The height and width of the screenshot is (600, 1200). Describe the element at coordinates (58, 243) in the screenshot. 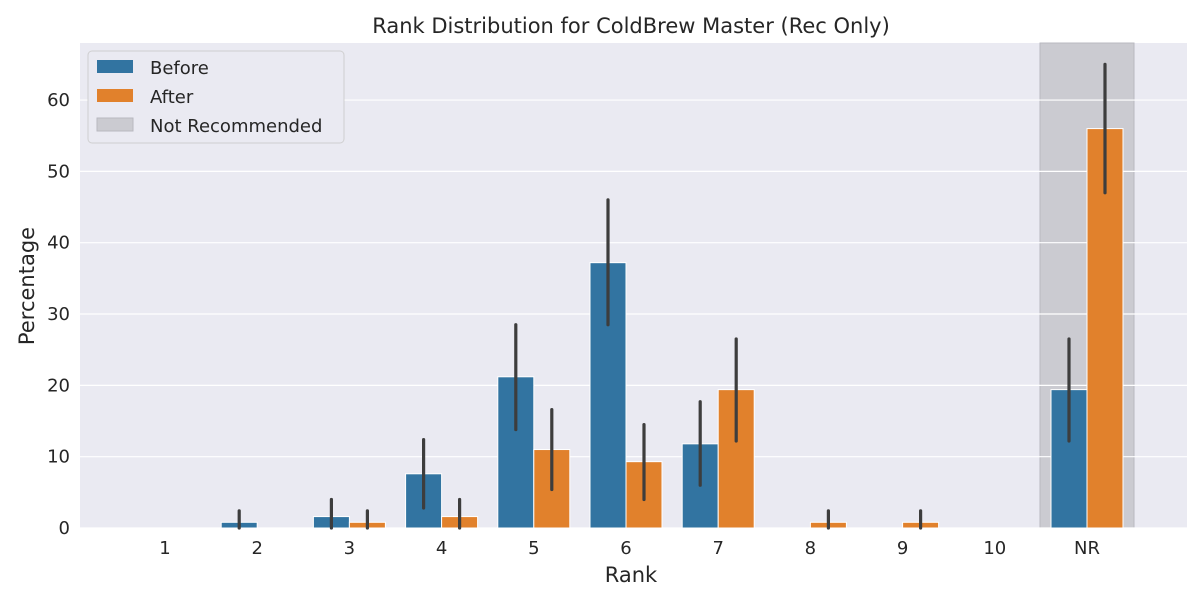

I see `y-tick-label: 40` at that location.